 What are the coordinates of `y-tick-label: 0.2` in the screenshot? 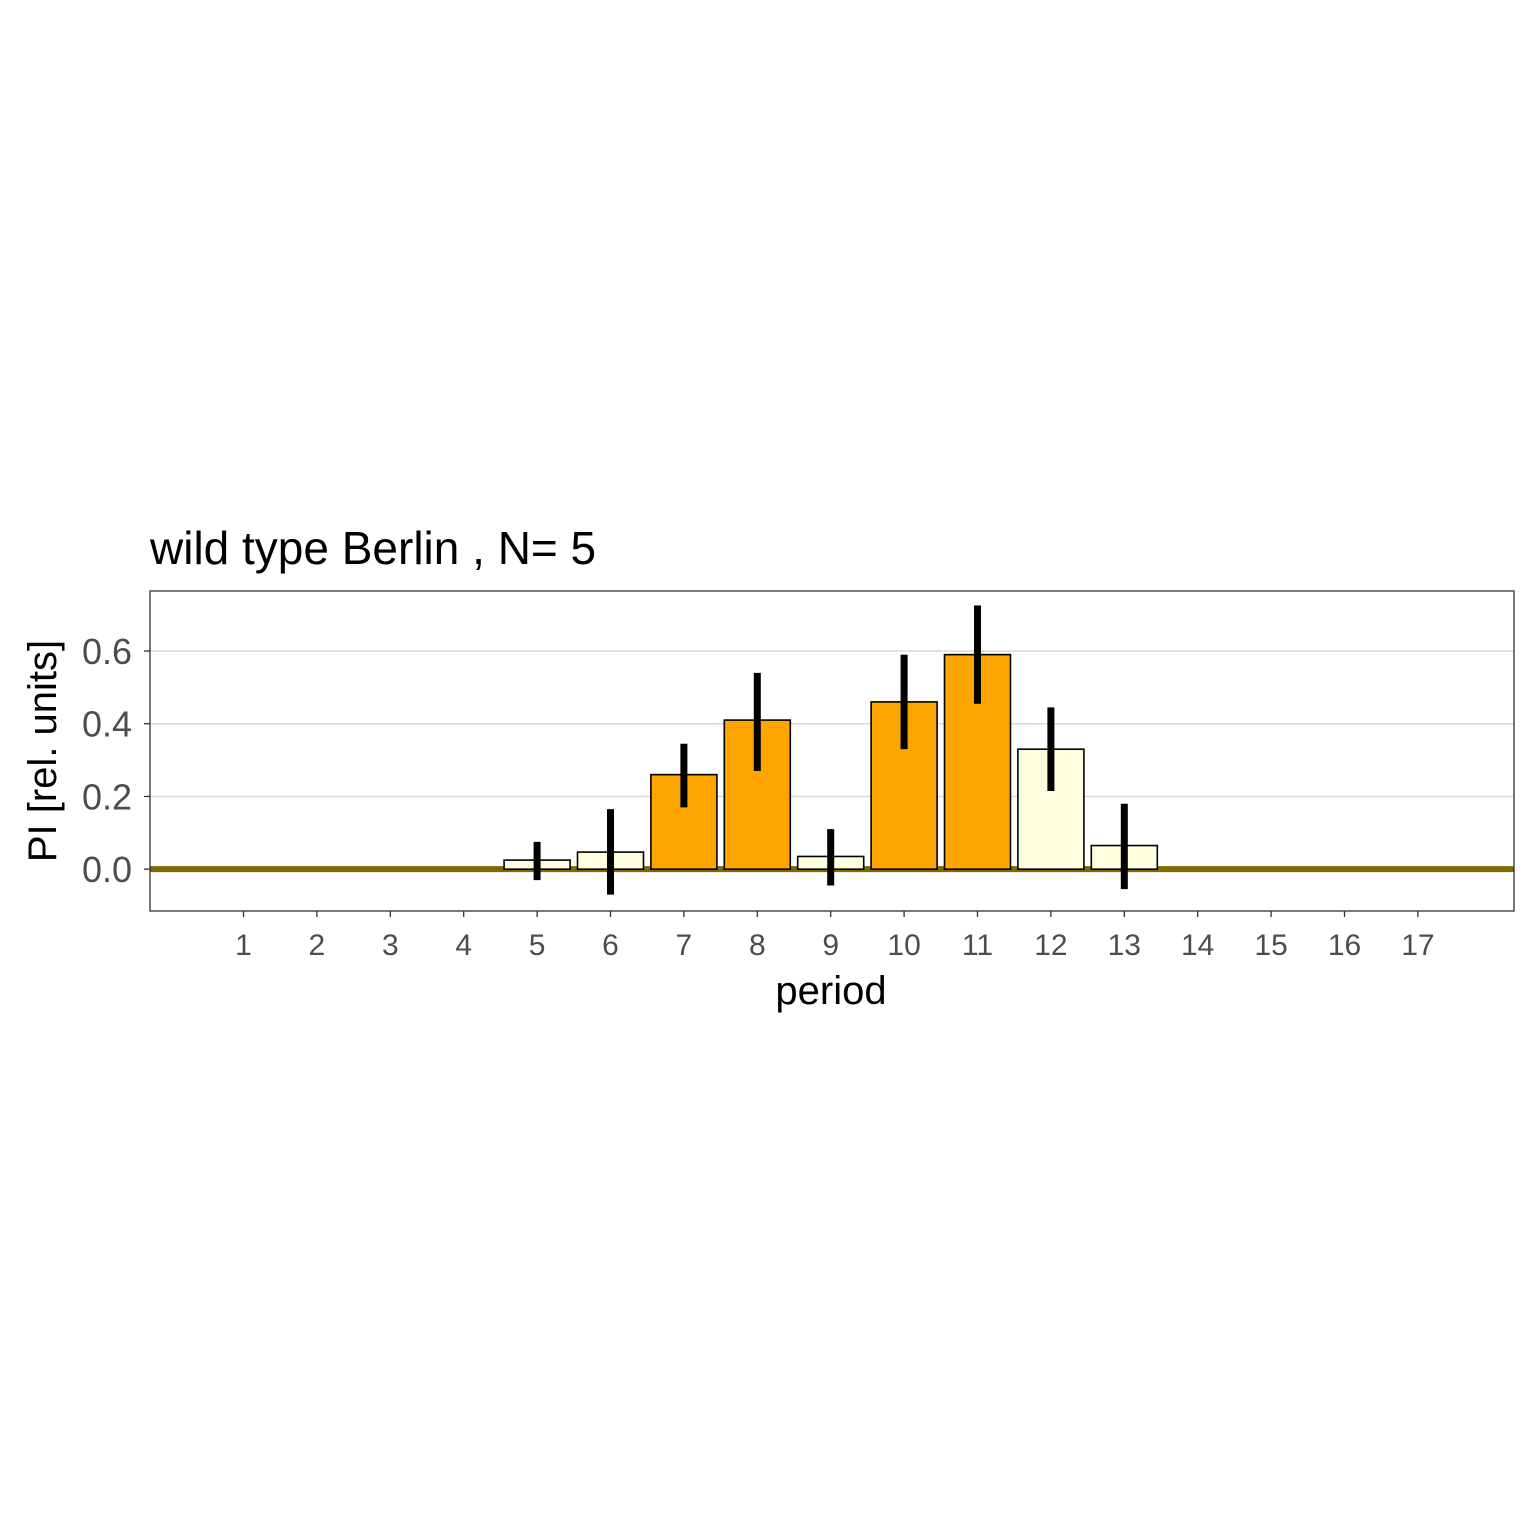 It's located at (107, 796).